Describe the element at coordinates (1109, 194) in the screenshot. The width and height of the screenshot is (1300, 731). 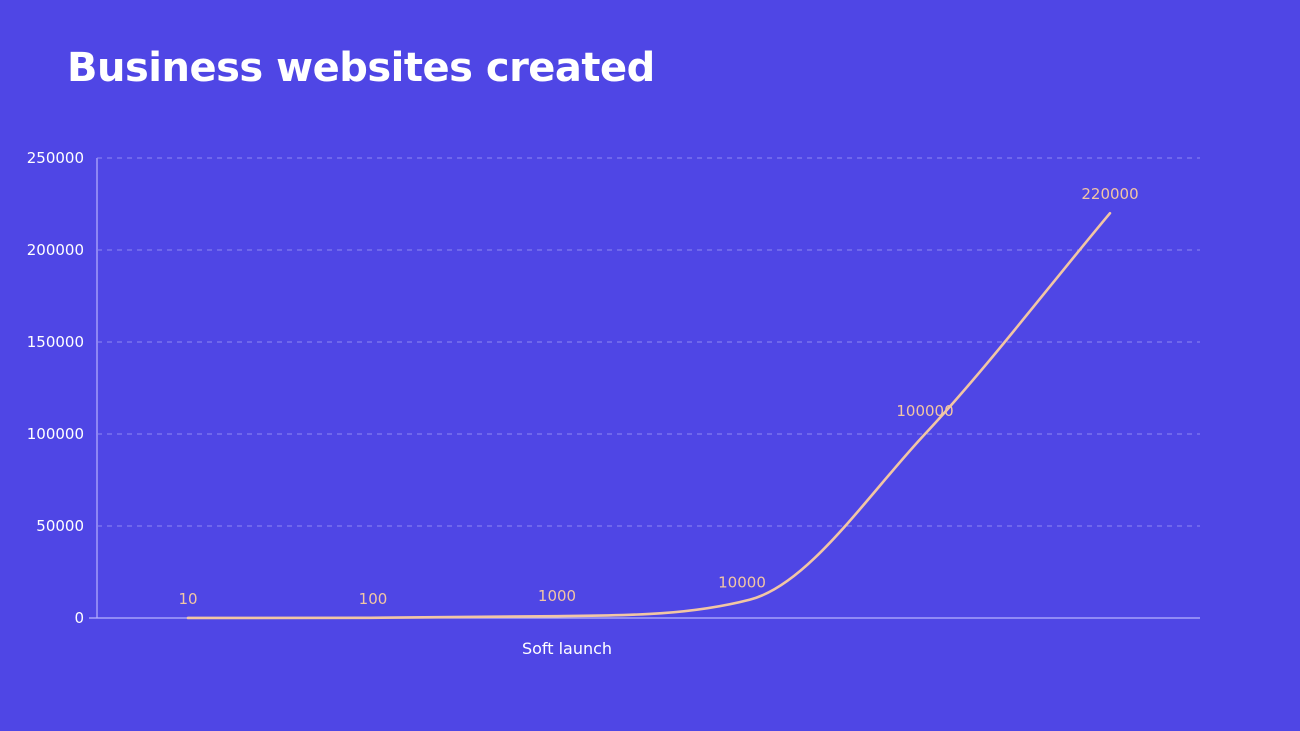
I see `data-label: 220000` at that location.